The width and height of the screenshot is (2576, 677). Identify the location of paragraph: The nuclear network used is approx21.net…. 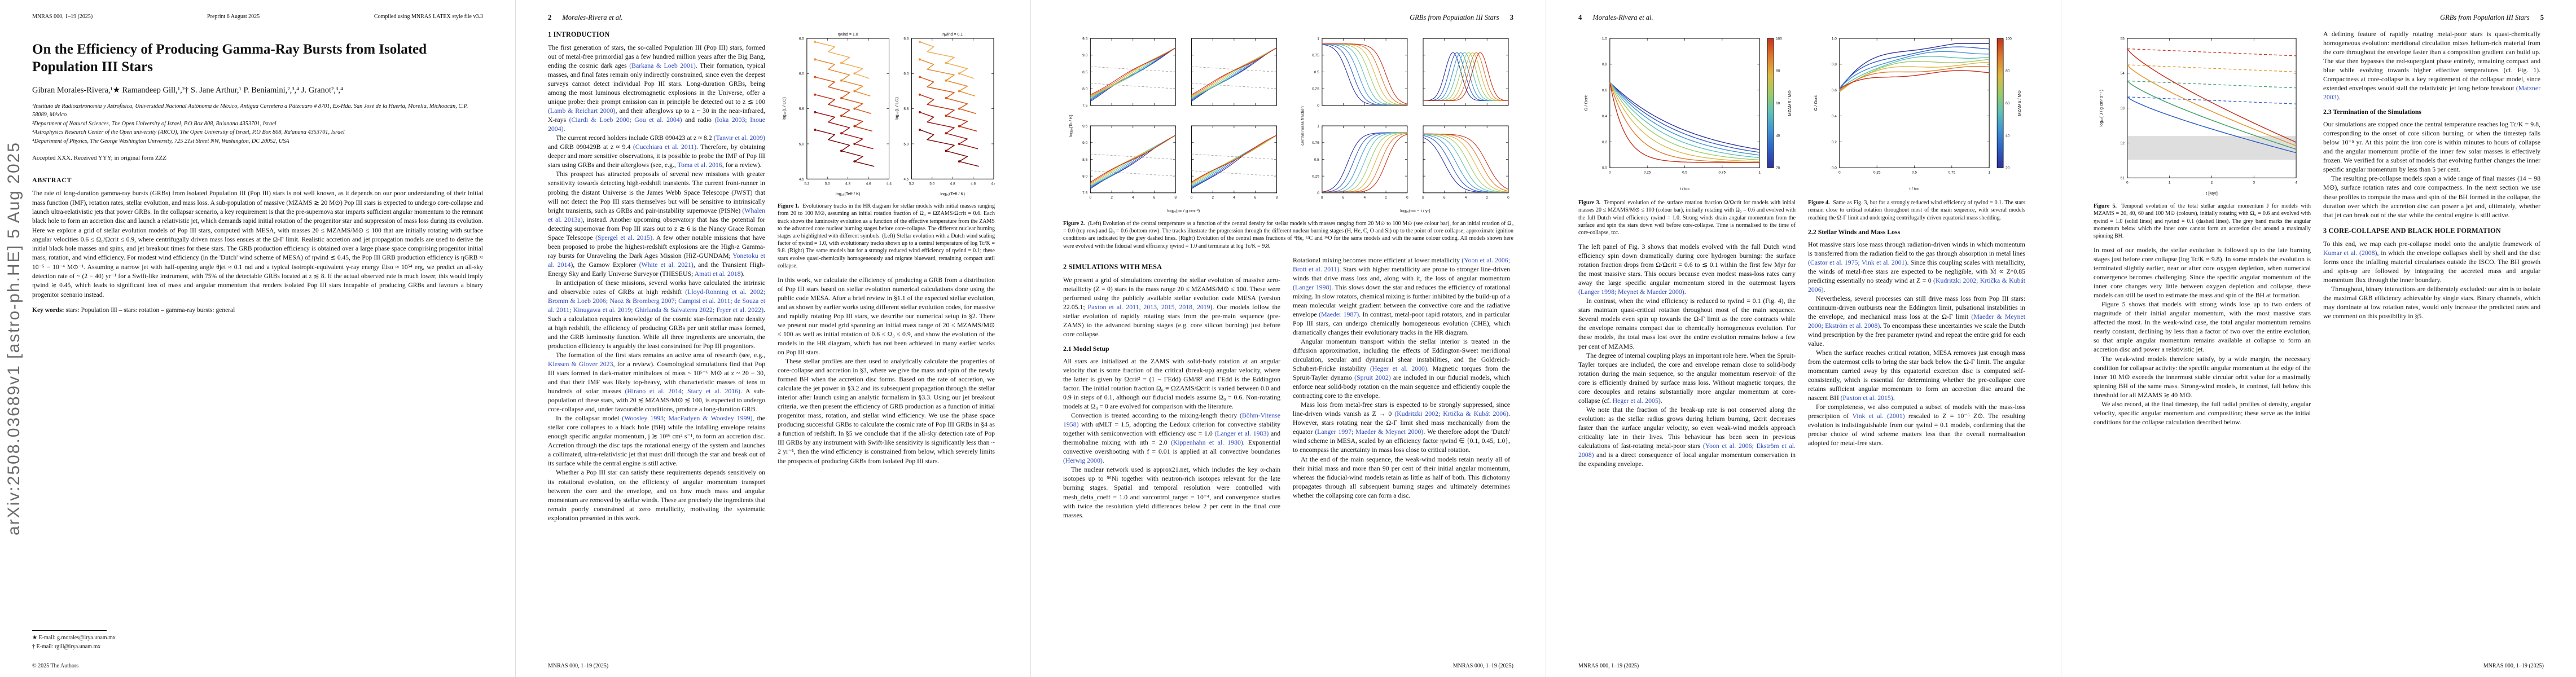
(1171, 492).